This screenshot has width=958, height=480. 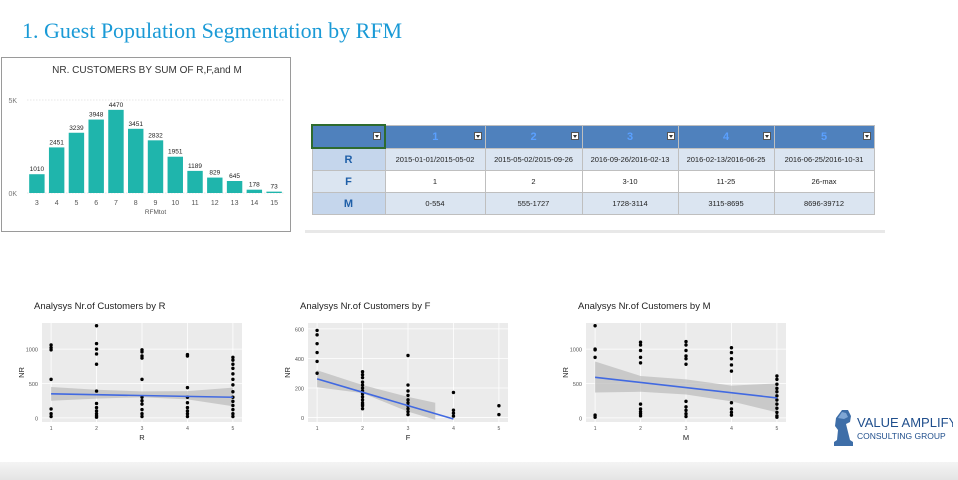 What do you see at coordinates (194, 203) in the screenshot?
I see `x-tick-label: 11` at bounding box center [194, 203].